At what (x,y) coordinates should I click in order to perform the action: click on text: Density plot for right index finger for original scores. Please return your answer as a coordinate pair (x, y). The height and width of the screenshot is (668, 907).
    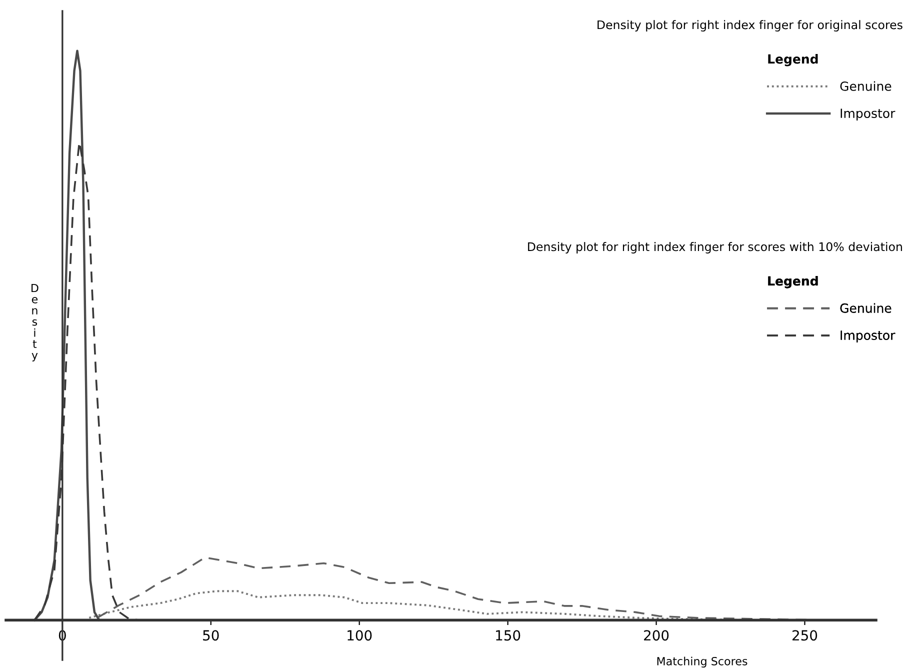
    Looking at the image, I should click on (750, 26).